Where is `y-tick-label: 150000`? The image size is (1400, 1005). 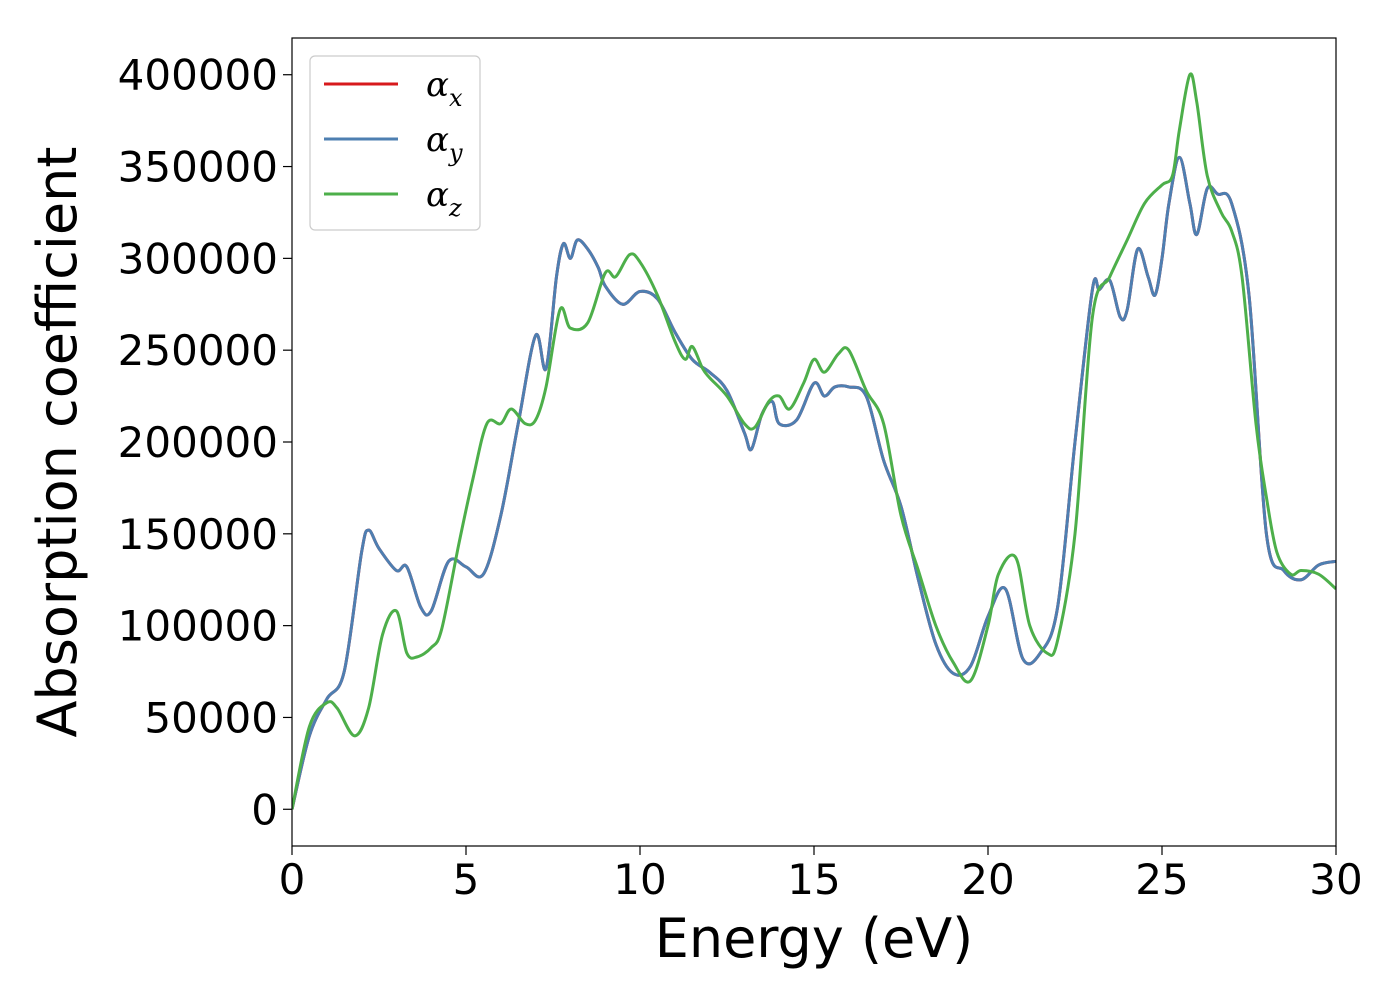
y-tick-label: 150000 is located at coordinates (198, 534).